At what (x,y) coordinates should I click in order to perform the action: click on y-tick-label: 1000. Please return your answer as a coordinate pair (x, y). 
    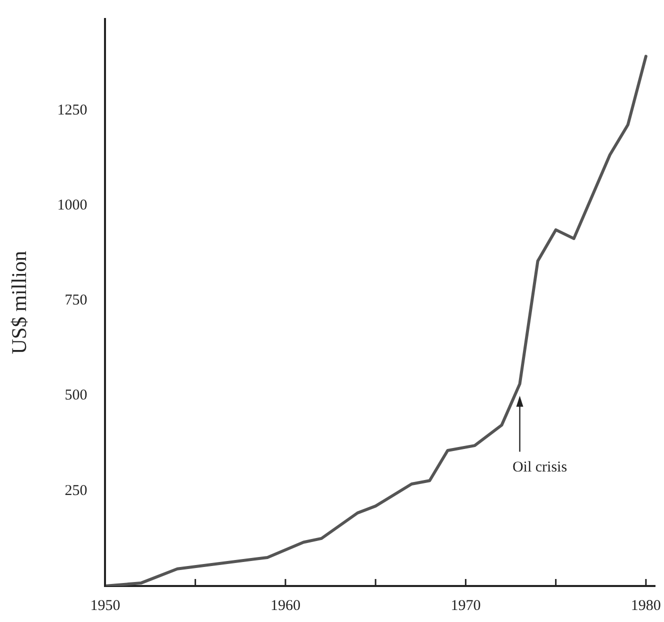
    Looking at the image, I should click on (72, 205).